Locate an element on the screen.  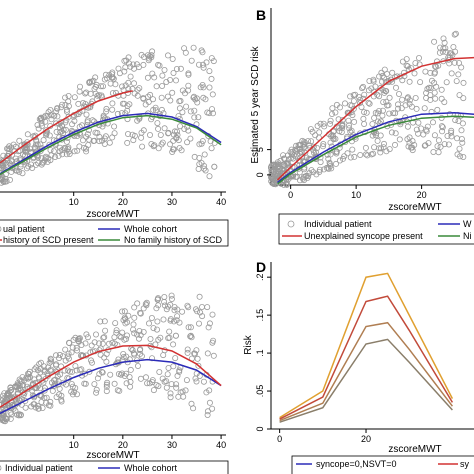
panel-c-legend-marker is located at coordinates (1, 468).